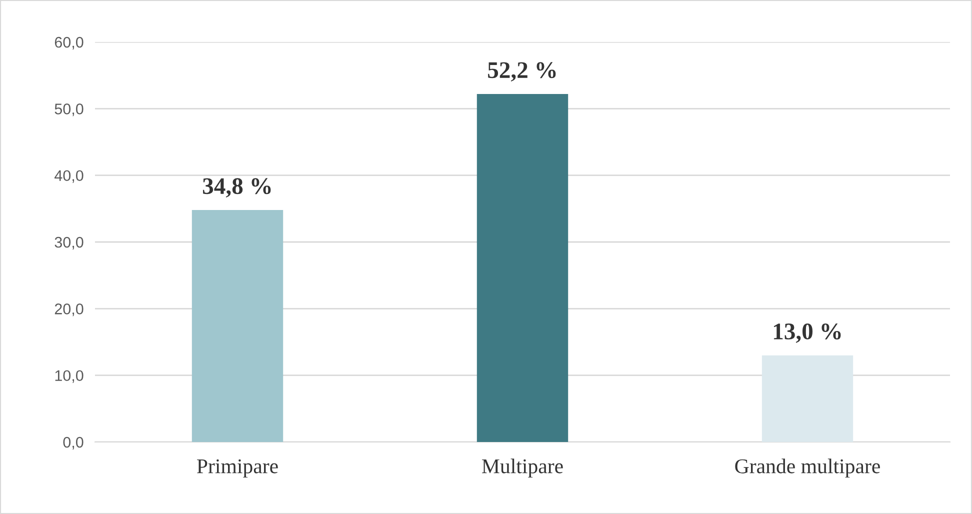 The height and width of the screenshot is (514, 972). I want to click on x-tick-label: Primipare, so click(237, 468).